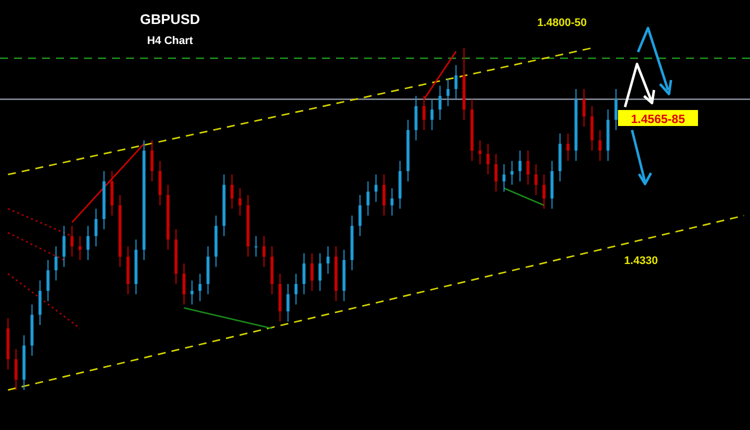  What do you see at coordinates (658, 119) in the screenshot?
I see `annotation: 1.4565-85` at bounding box center [658, 119].